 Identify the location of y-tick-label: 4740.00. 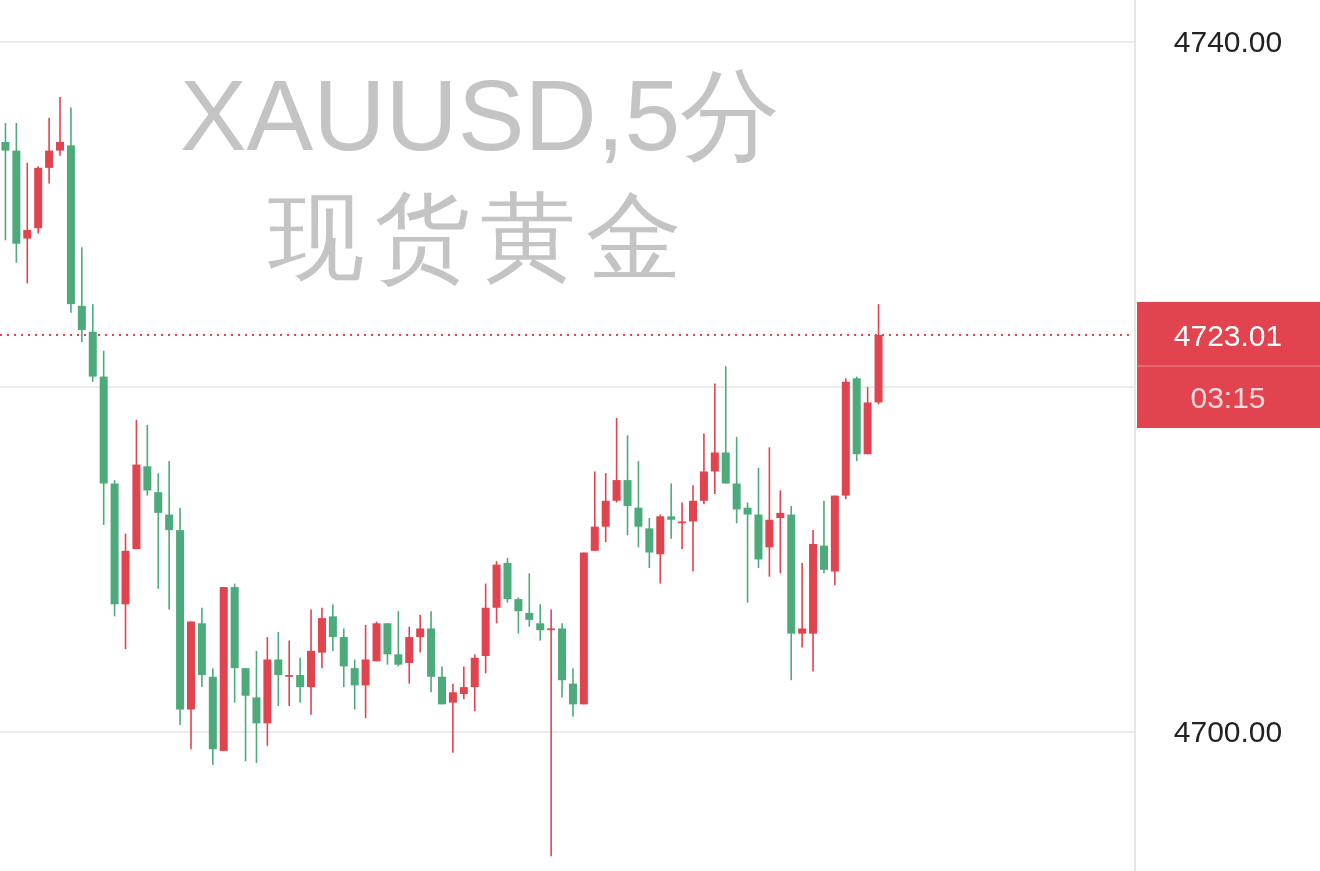
(1228, 42).